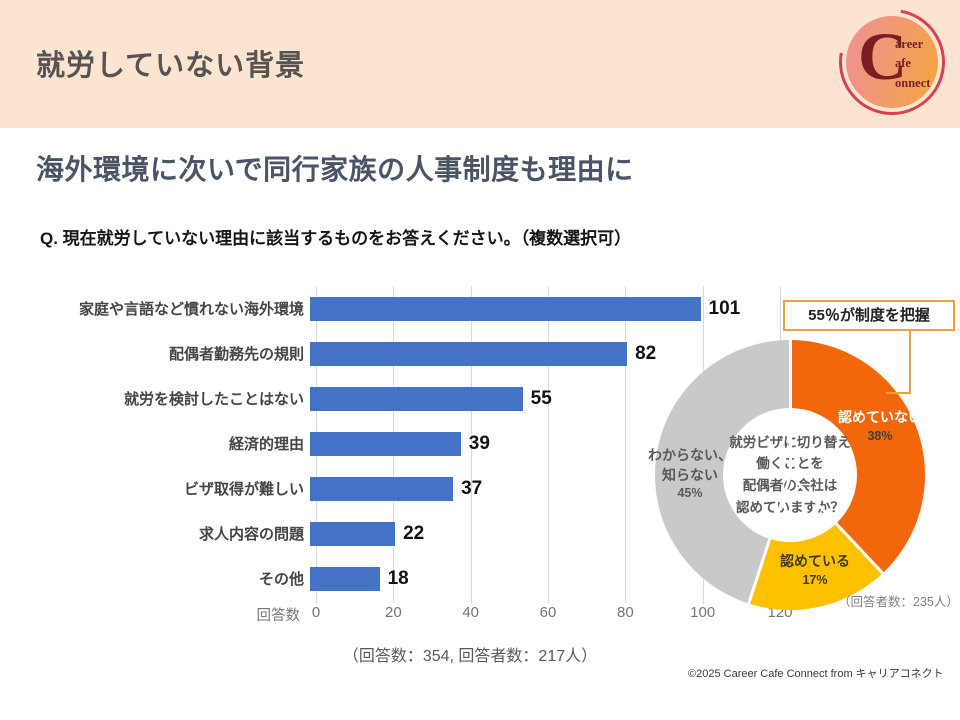 The image size is (960, 720). I want to click on bar-category-label: 配偶者勤務先の規則, so click(236, 354).